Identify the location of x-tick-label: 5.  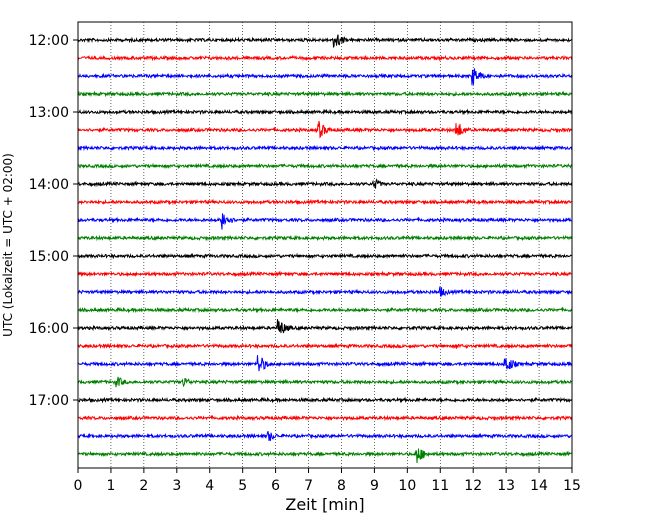
(242, 486).